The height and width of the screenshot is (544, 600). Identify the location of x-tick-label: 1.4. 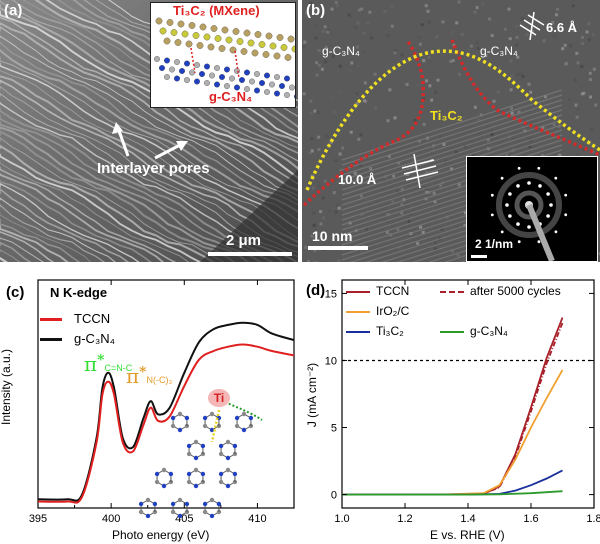
(467, 519).